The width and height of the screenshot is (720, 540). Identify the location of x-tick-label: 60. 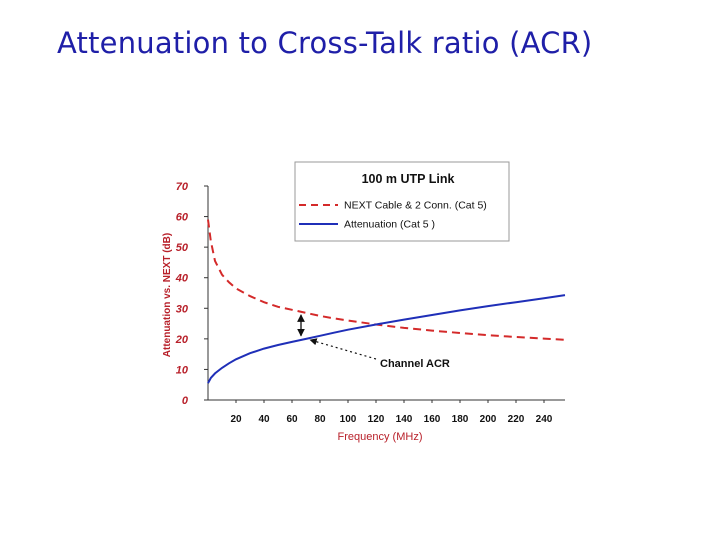
(292, 419).